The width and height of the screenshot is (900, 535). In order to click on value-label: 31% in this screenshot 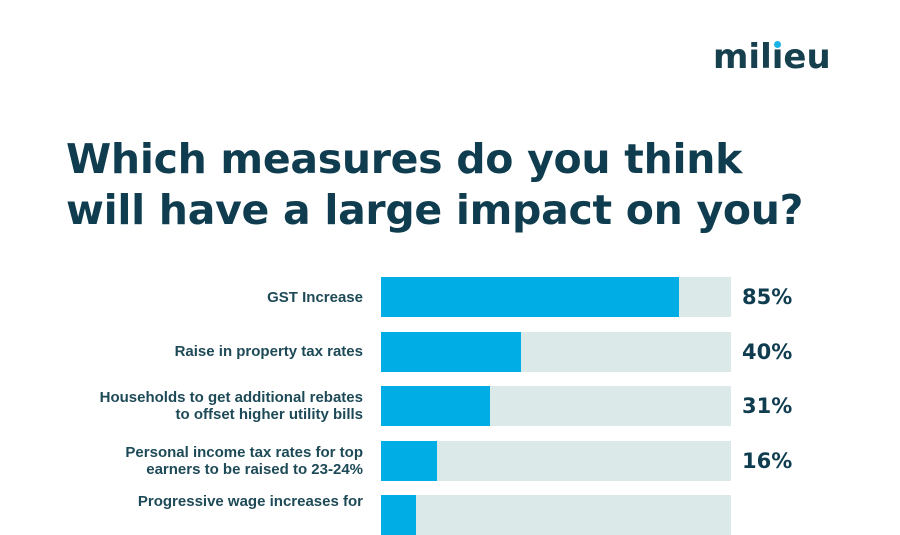, I will do `click(767, 406)`.